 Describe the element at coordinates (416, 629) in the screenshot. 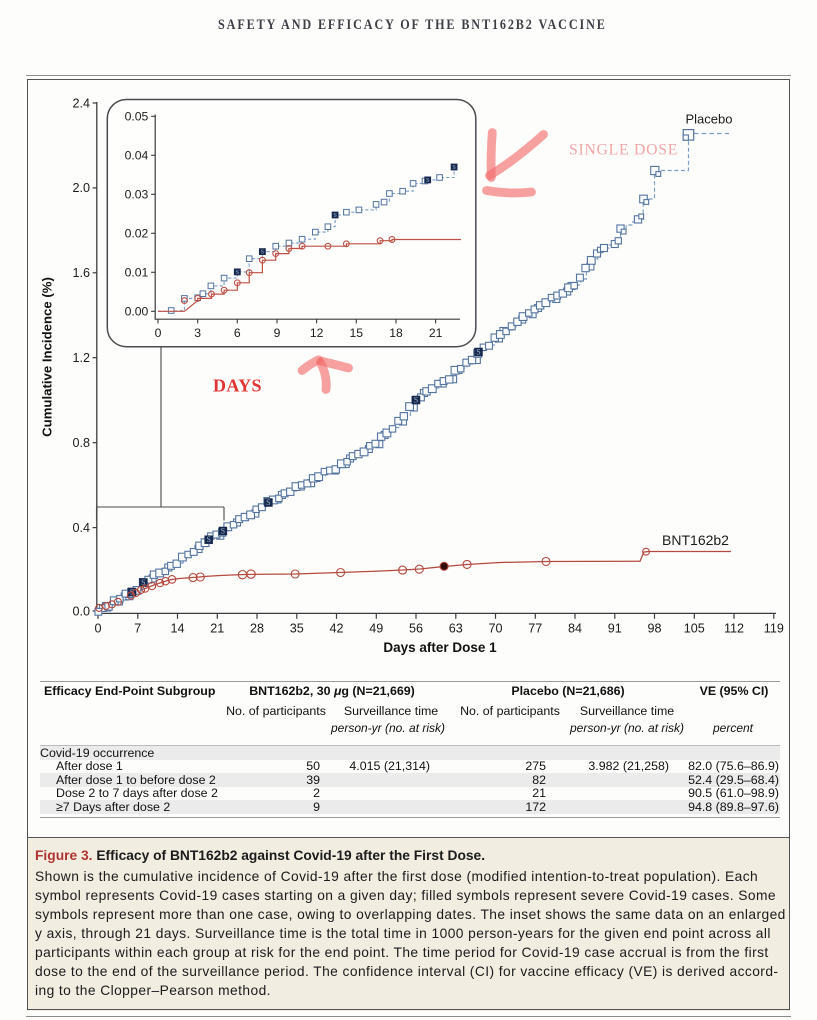

I see `svg-text: 56` at that location.